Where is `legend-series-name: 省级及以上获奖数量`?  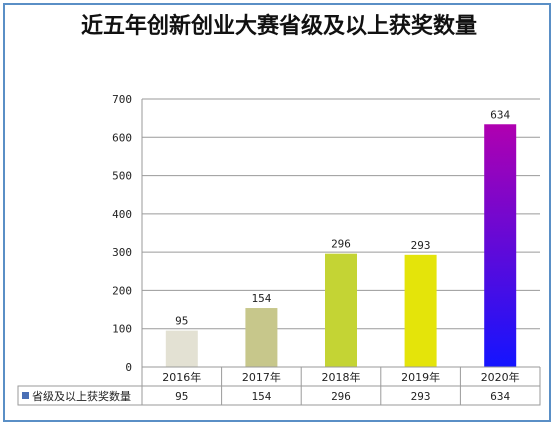
legend-series-name: 省级及以上获奖数量 is located at coordinates (81, 396).